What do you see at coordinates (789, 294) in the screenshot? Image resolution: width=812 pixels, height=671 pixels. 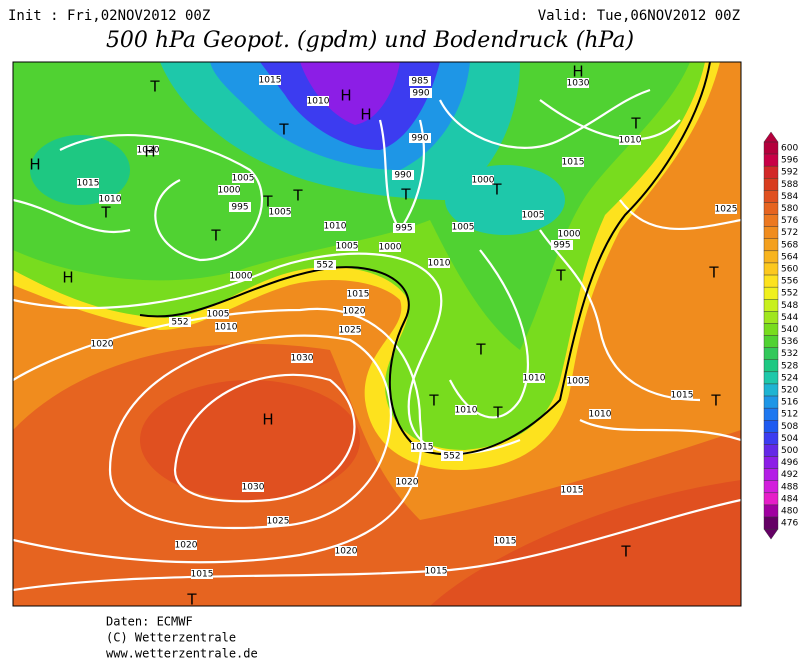 I see `colorbar-label: 552` at bounding box center [789, 294].